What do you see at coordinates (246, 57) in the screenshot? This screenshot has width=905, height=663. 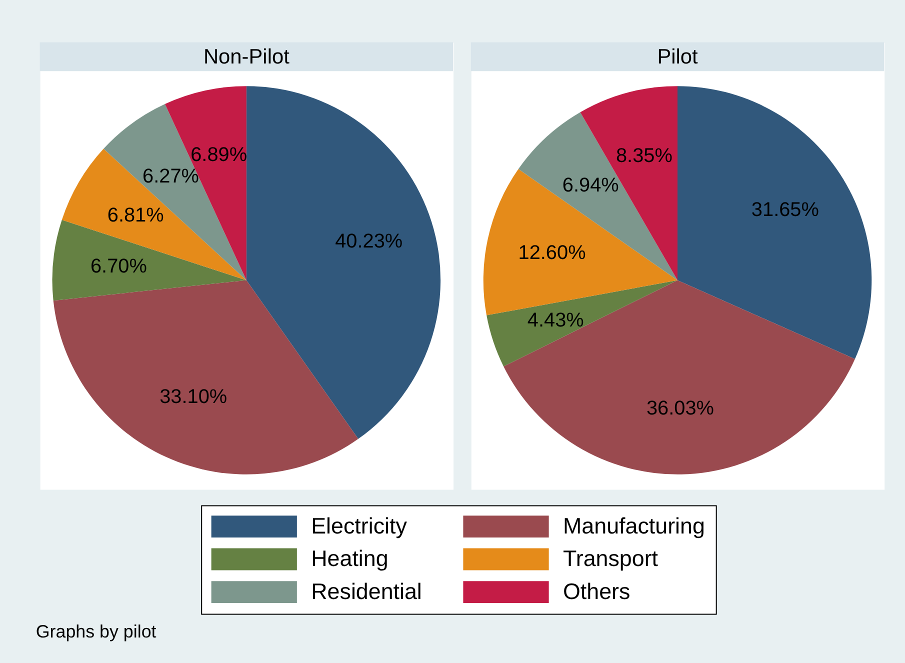 I see `slice-label: Non-Pilot` at bounding box center [246, 57].